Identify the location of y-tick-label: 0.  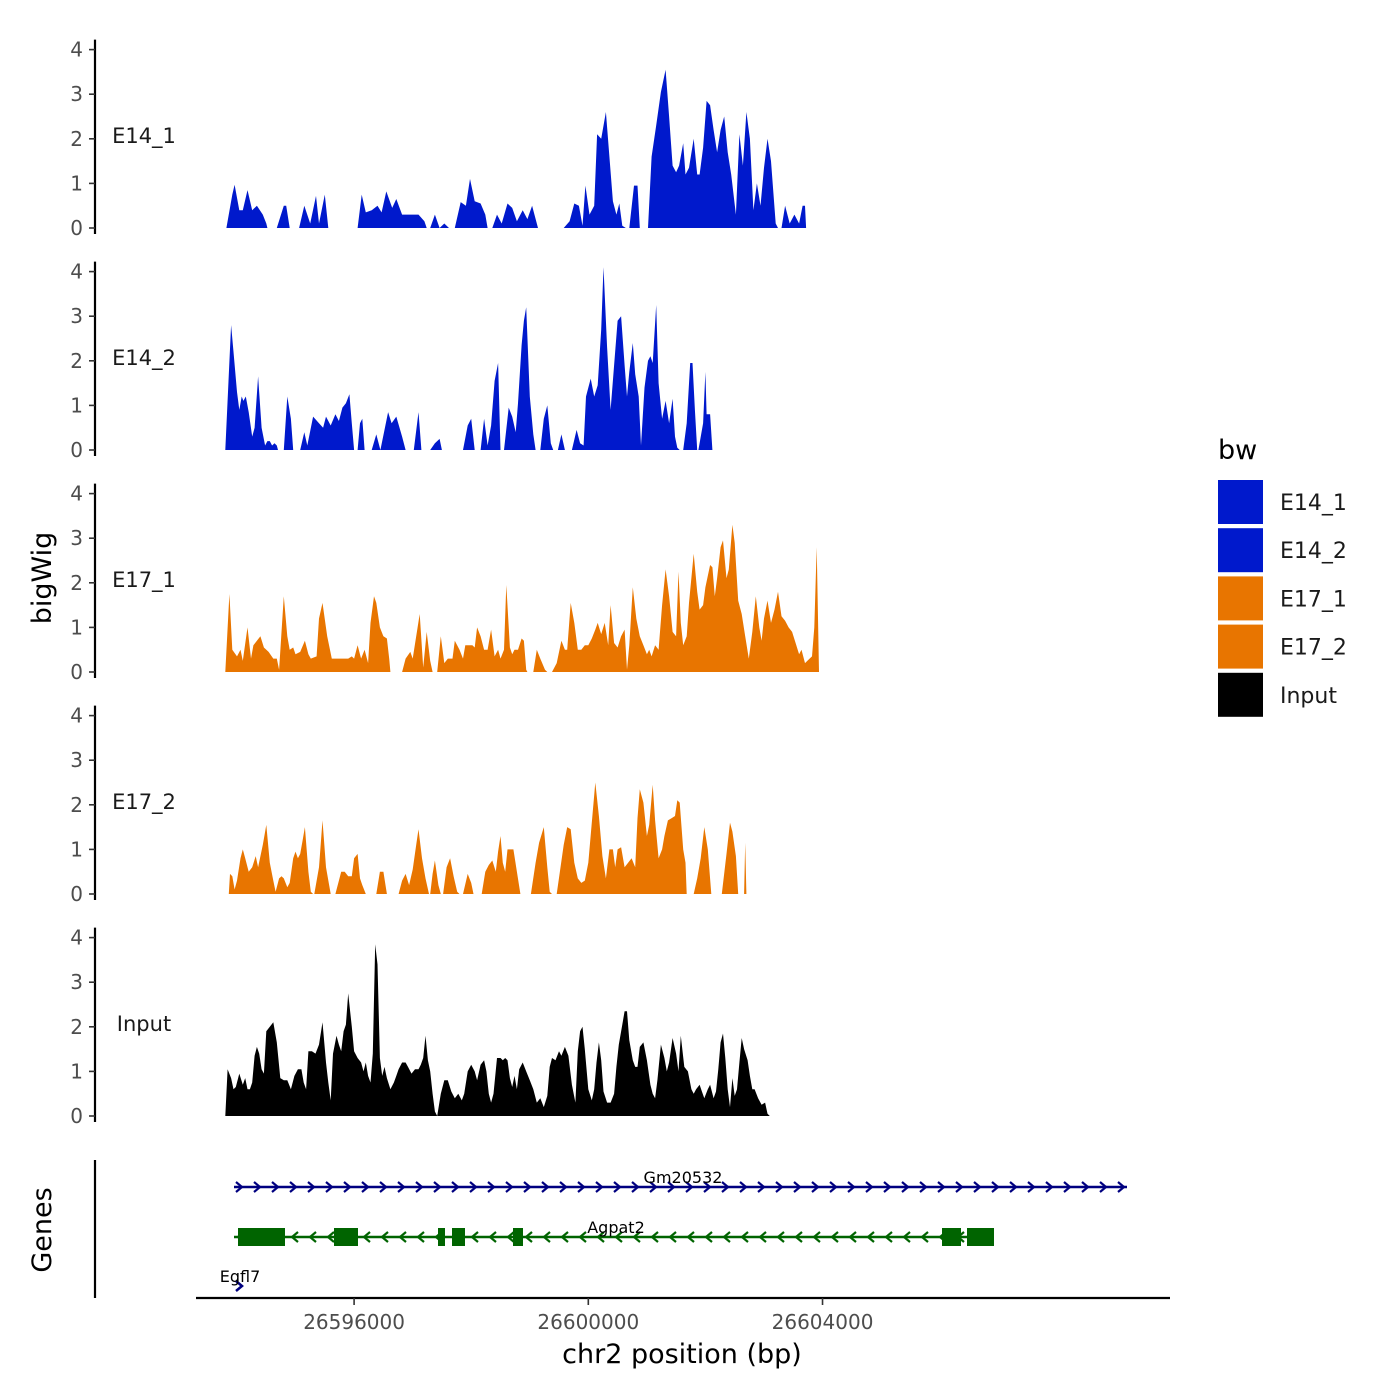
(76, 1116).